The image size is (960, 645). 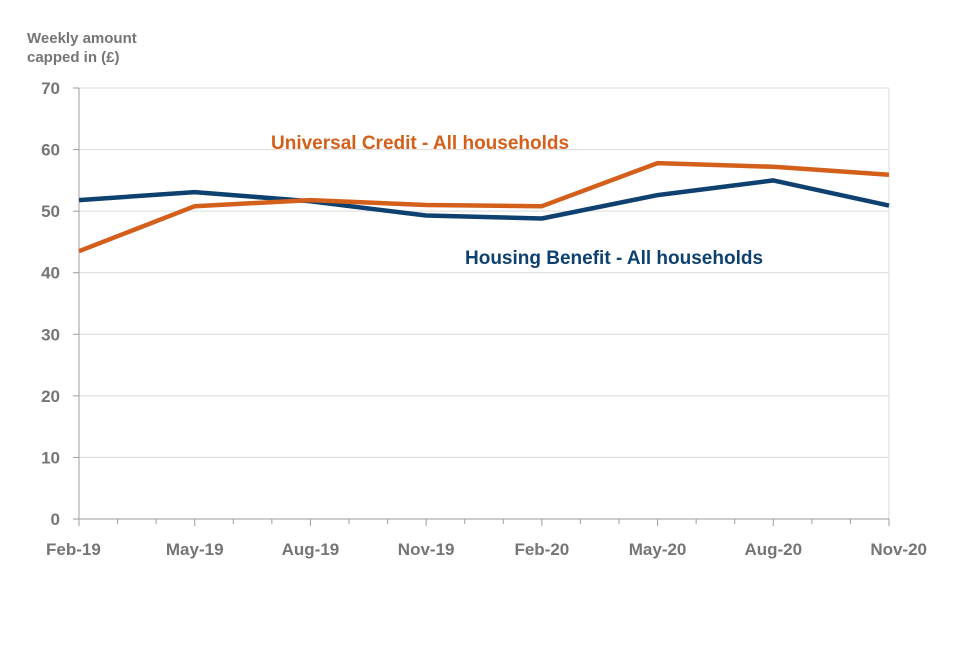 What do you see at coordinates (55, 519) in the screenshot?
I see `y-tick-label: 0` at bounding box center [55, 519].